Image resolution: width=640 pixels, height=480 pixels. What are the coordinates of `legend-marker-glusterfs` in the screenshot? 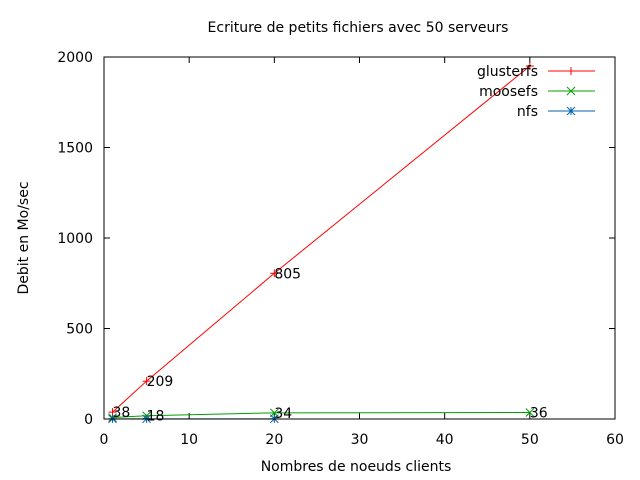 It's located at (571, 71).